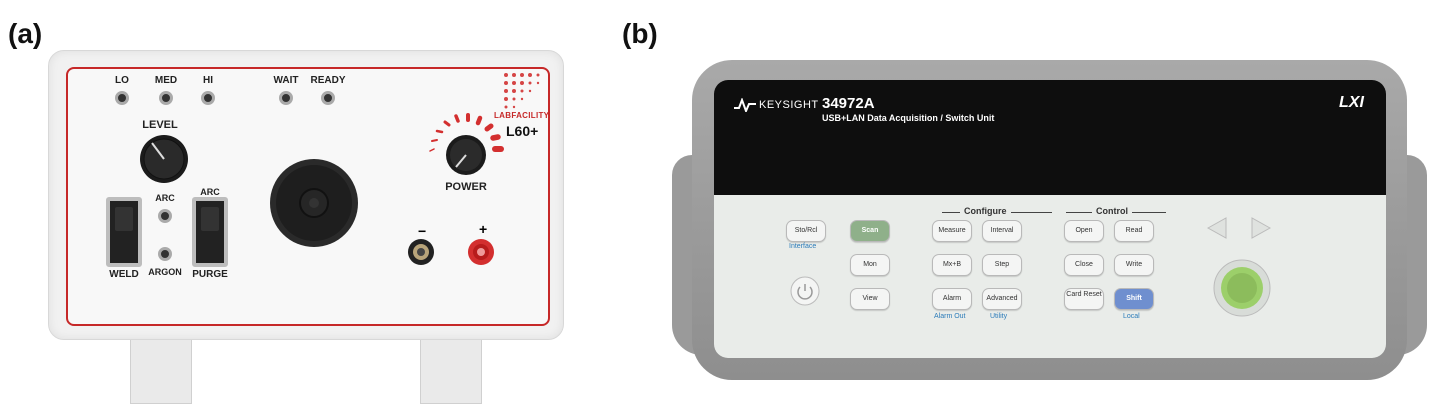 This screenshot has height=413, width=1441. What do you see at coordinates (161, 370) in the screenshot?
I see `left-stand-leg` at bounding box center [161, 370].